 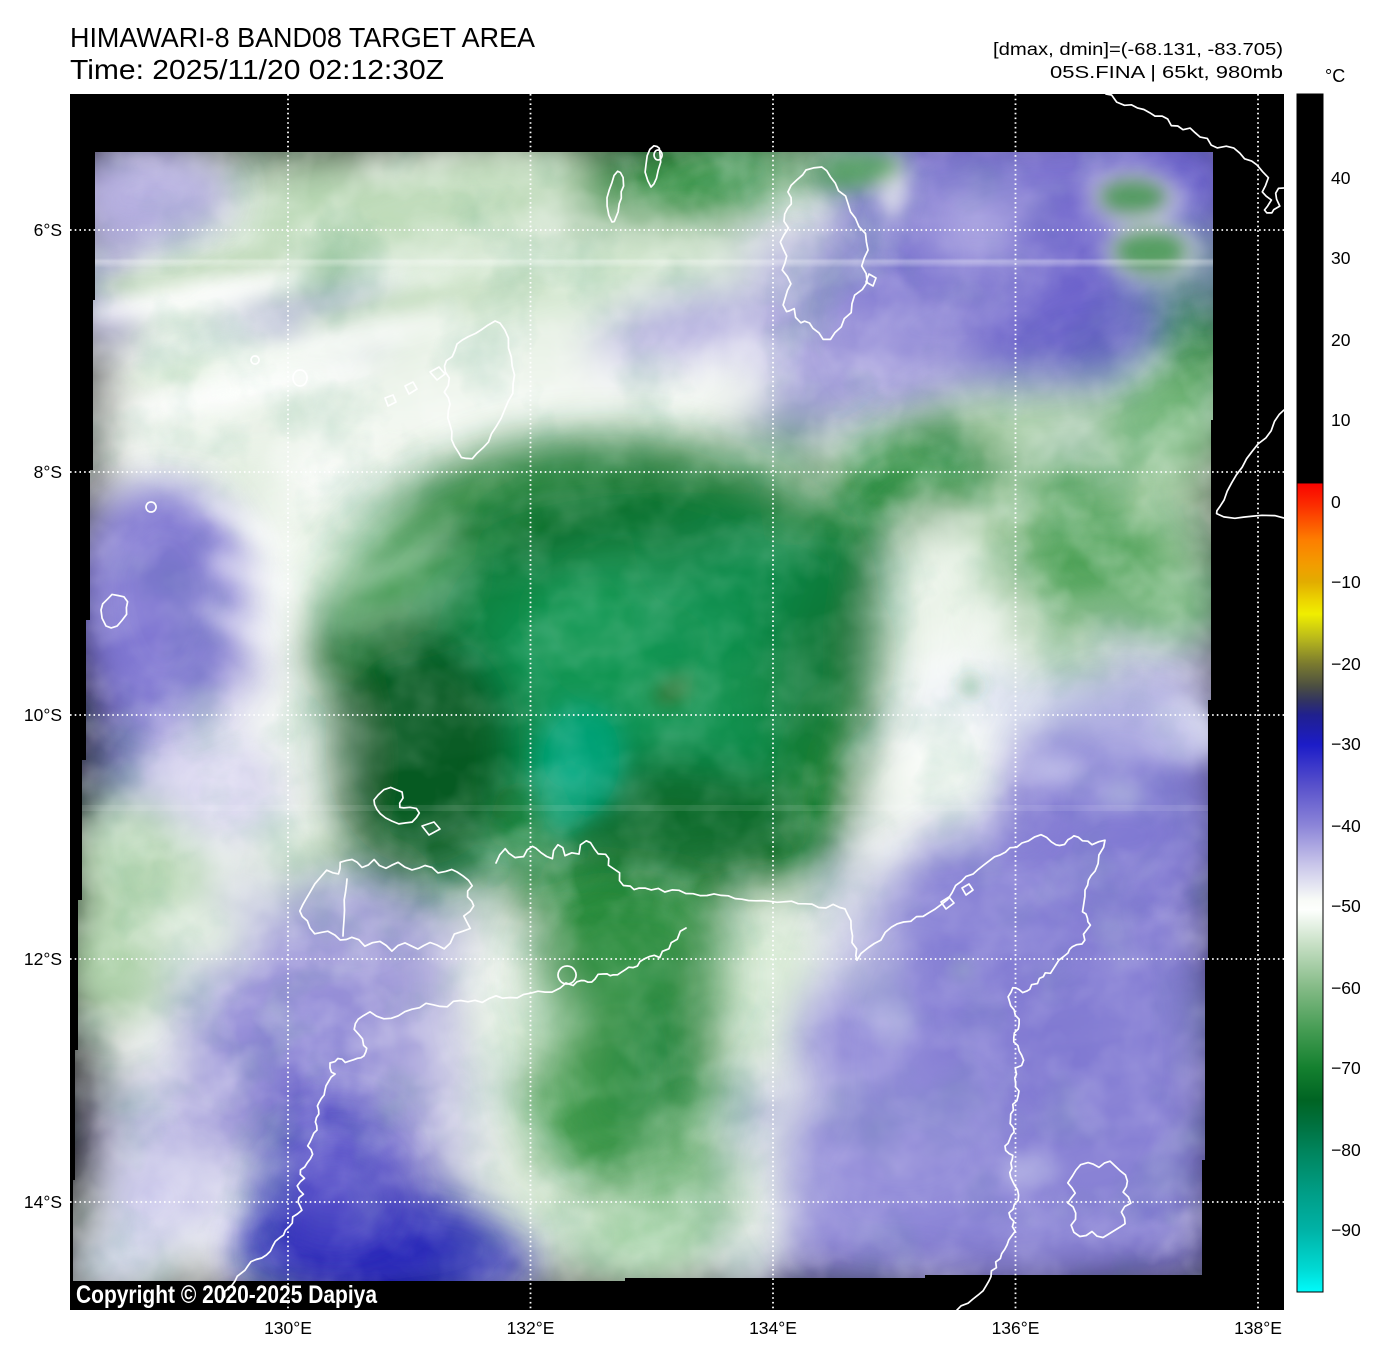 I want to click on svg-text: −10, so click(x=1346, y=582).